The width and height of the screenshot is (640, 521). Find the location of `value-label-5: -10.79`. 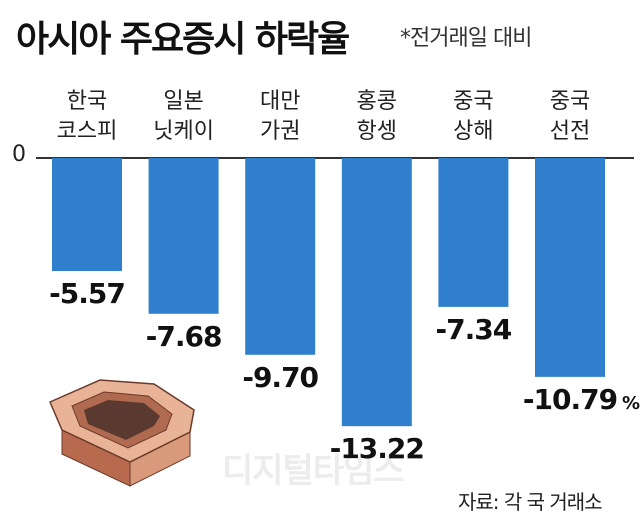

value-label-5: -10.79 is located at coordinates (570, 399).